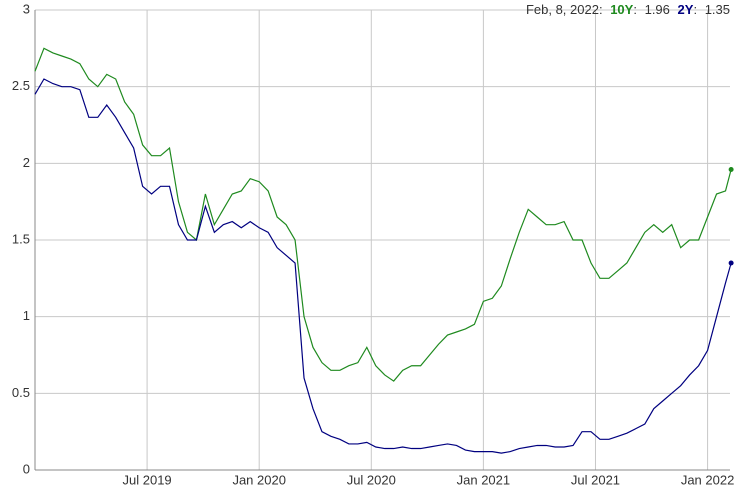  What do you see at coordinates (595, 479) in the screenshot?
I see `x-tick-label: Jul 2021` at bounding box center [595, 479].